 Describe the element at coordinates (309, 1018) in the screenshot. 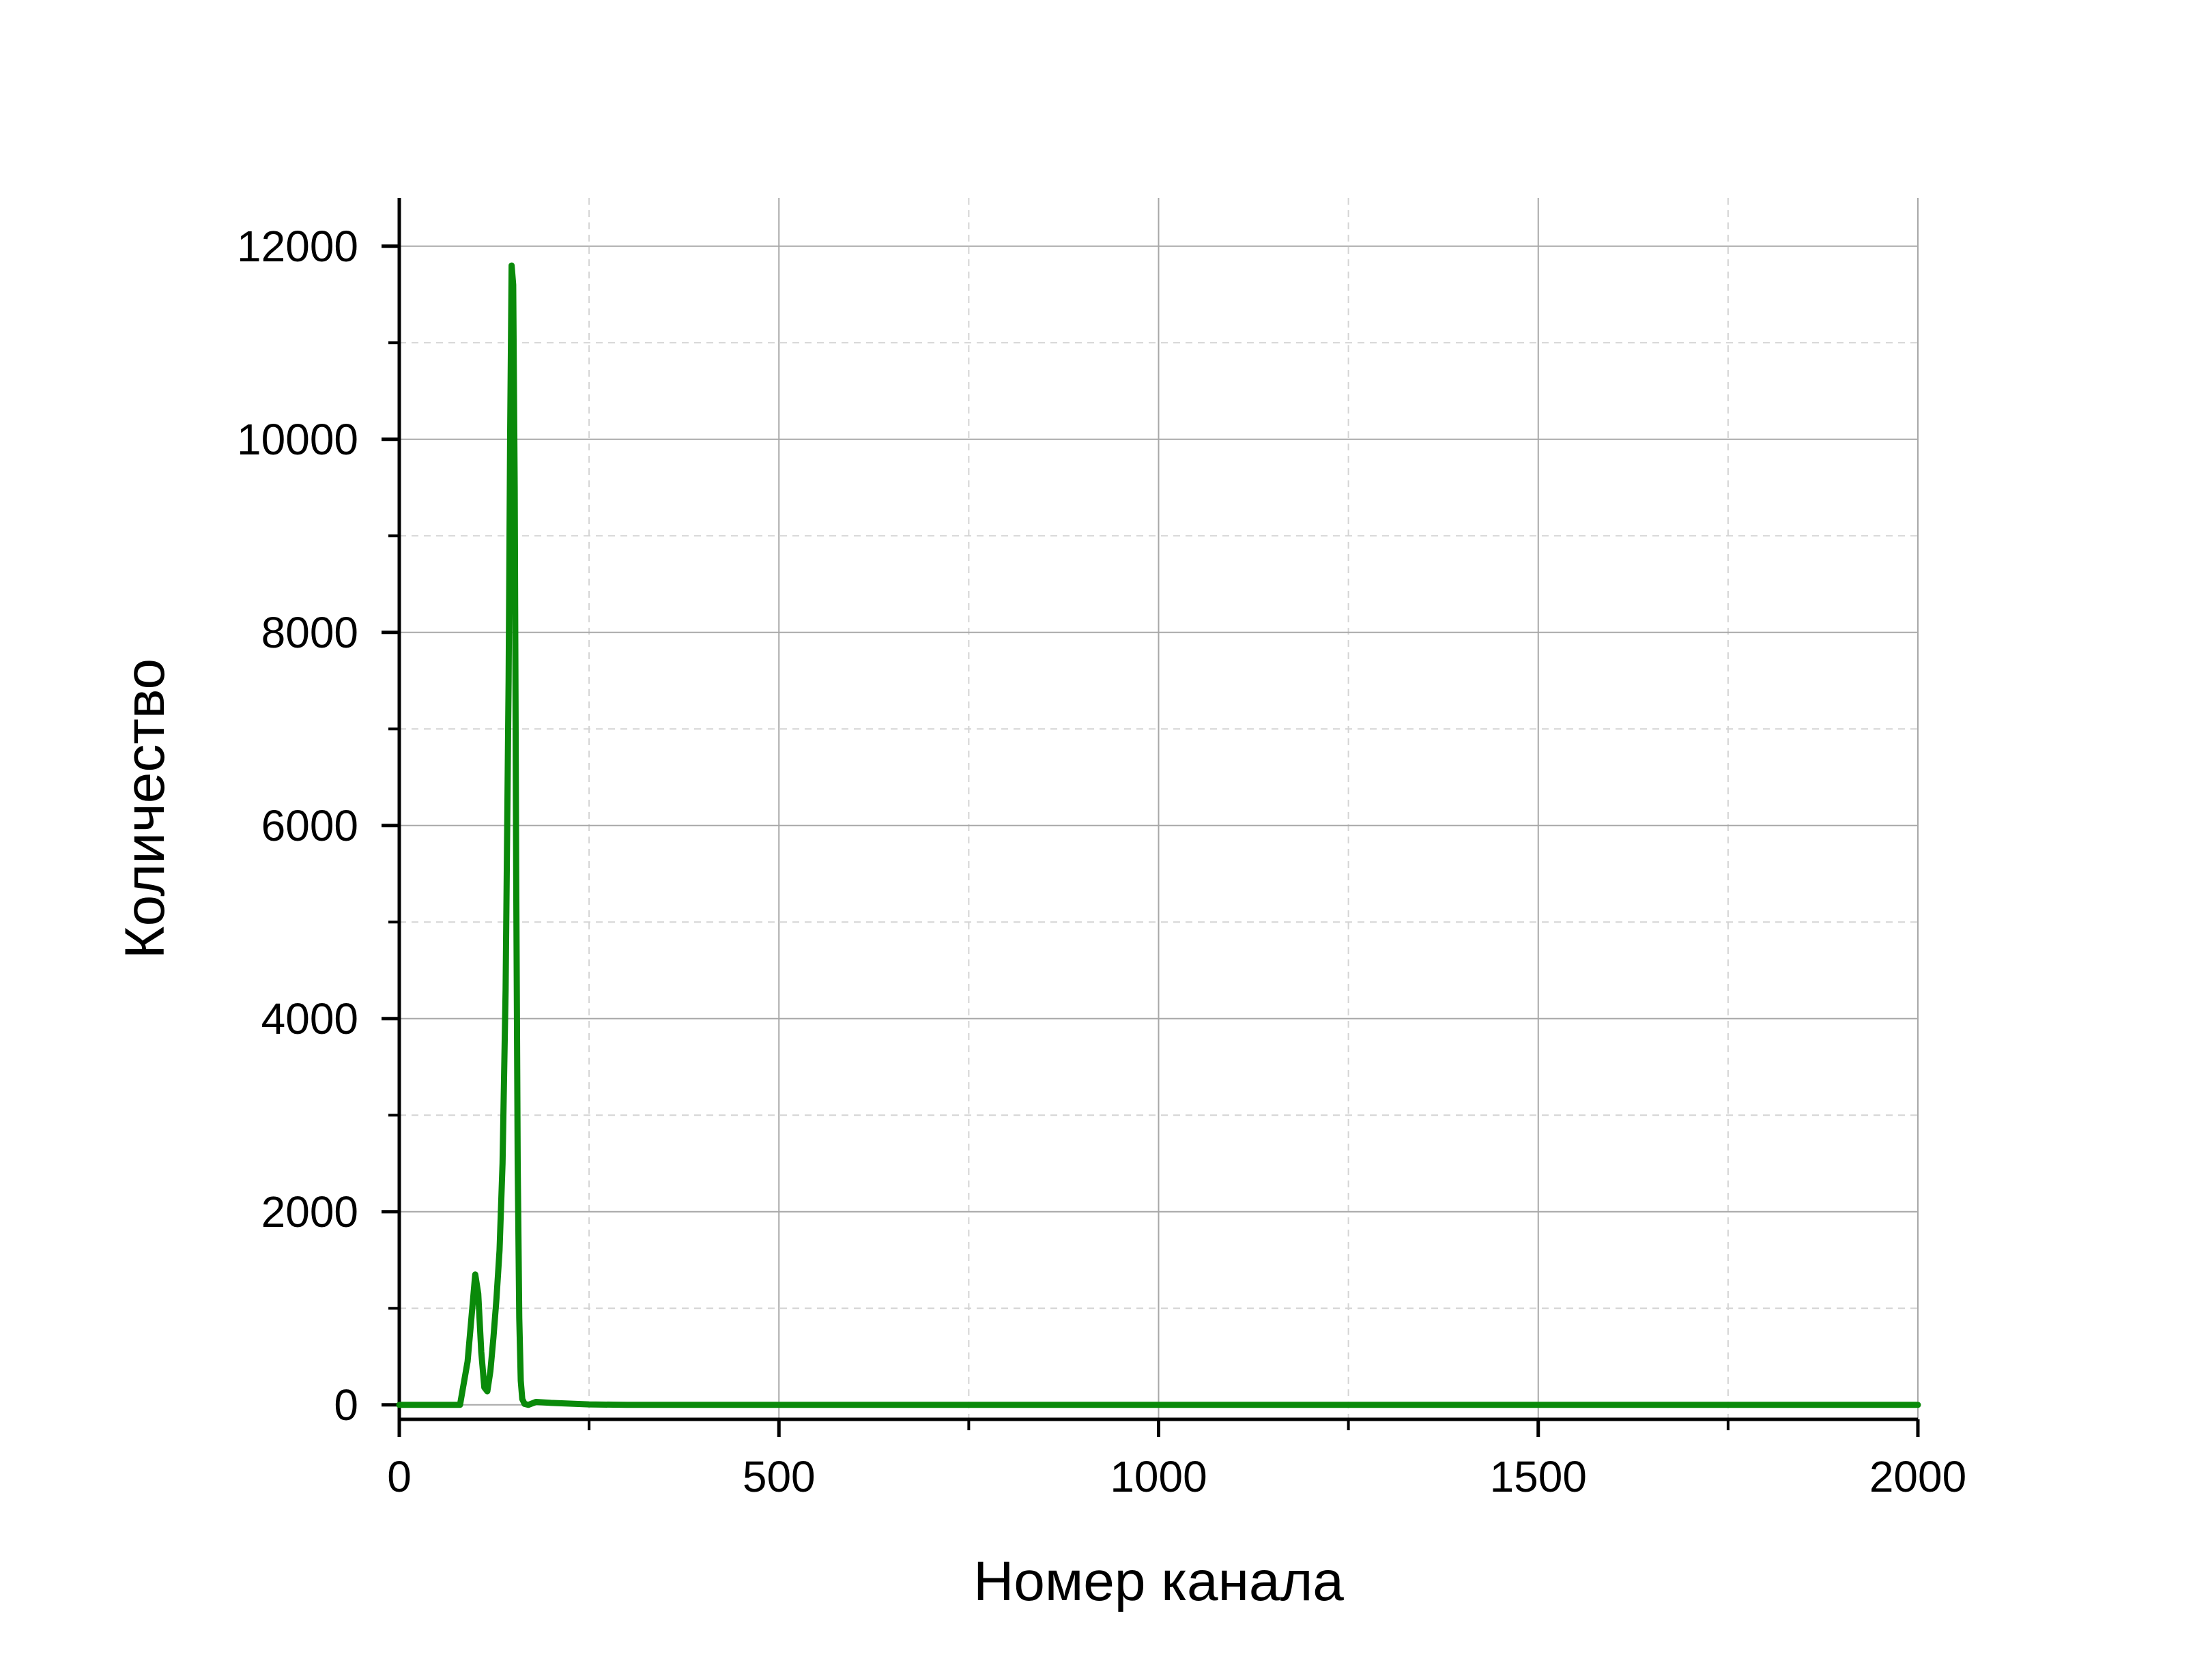

I see `y-tick-label: 4000` at that location.